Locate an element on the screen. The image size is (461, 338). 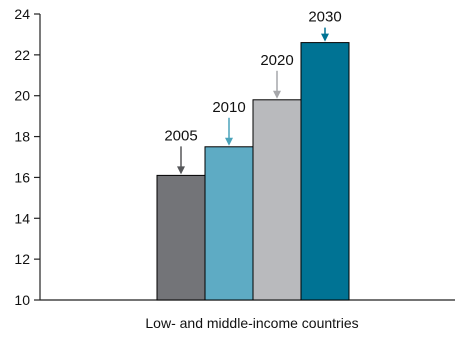
bar-arrowhead-2030 is located at coordinates (325, 37).